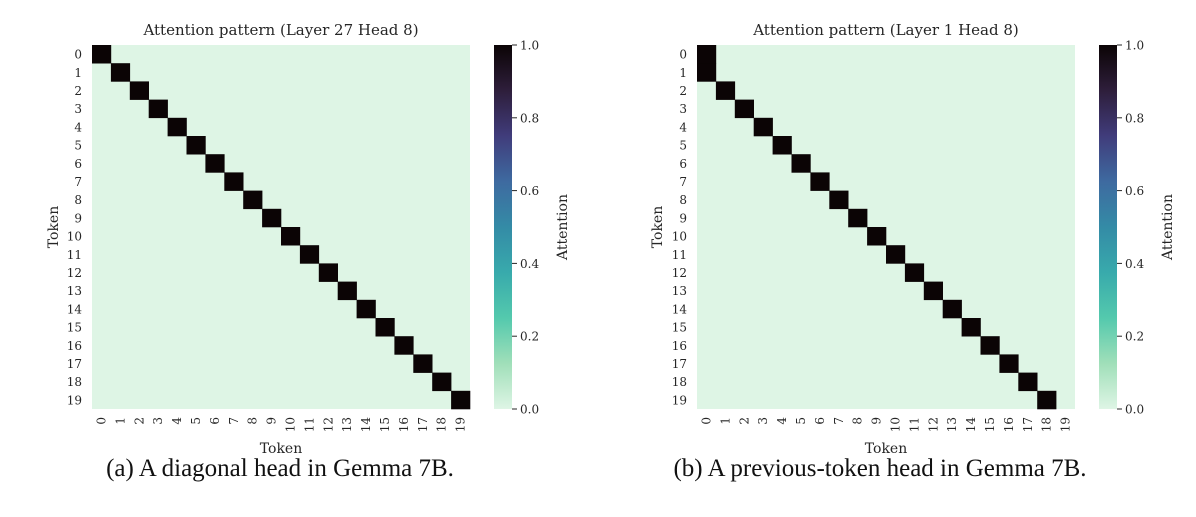  Describe the element at coordinates (366, 425) in the screenshot. I see `x-tick-label: 14` at that location.